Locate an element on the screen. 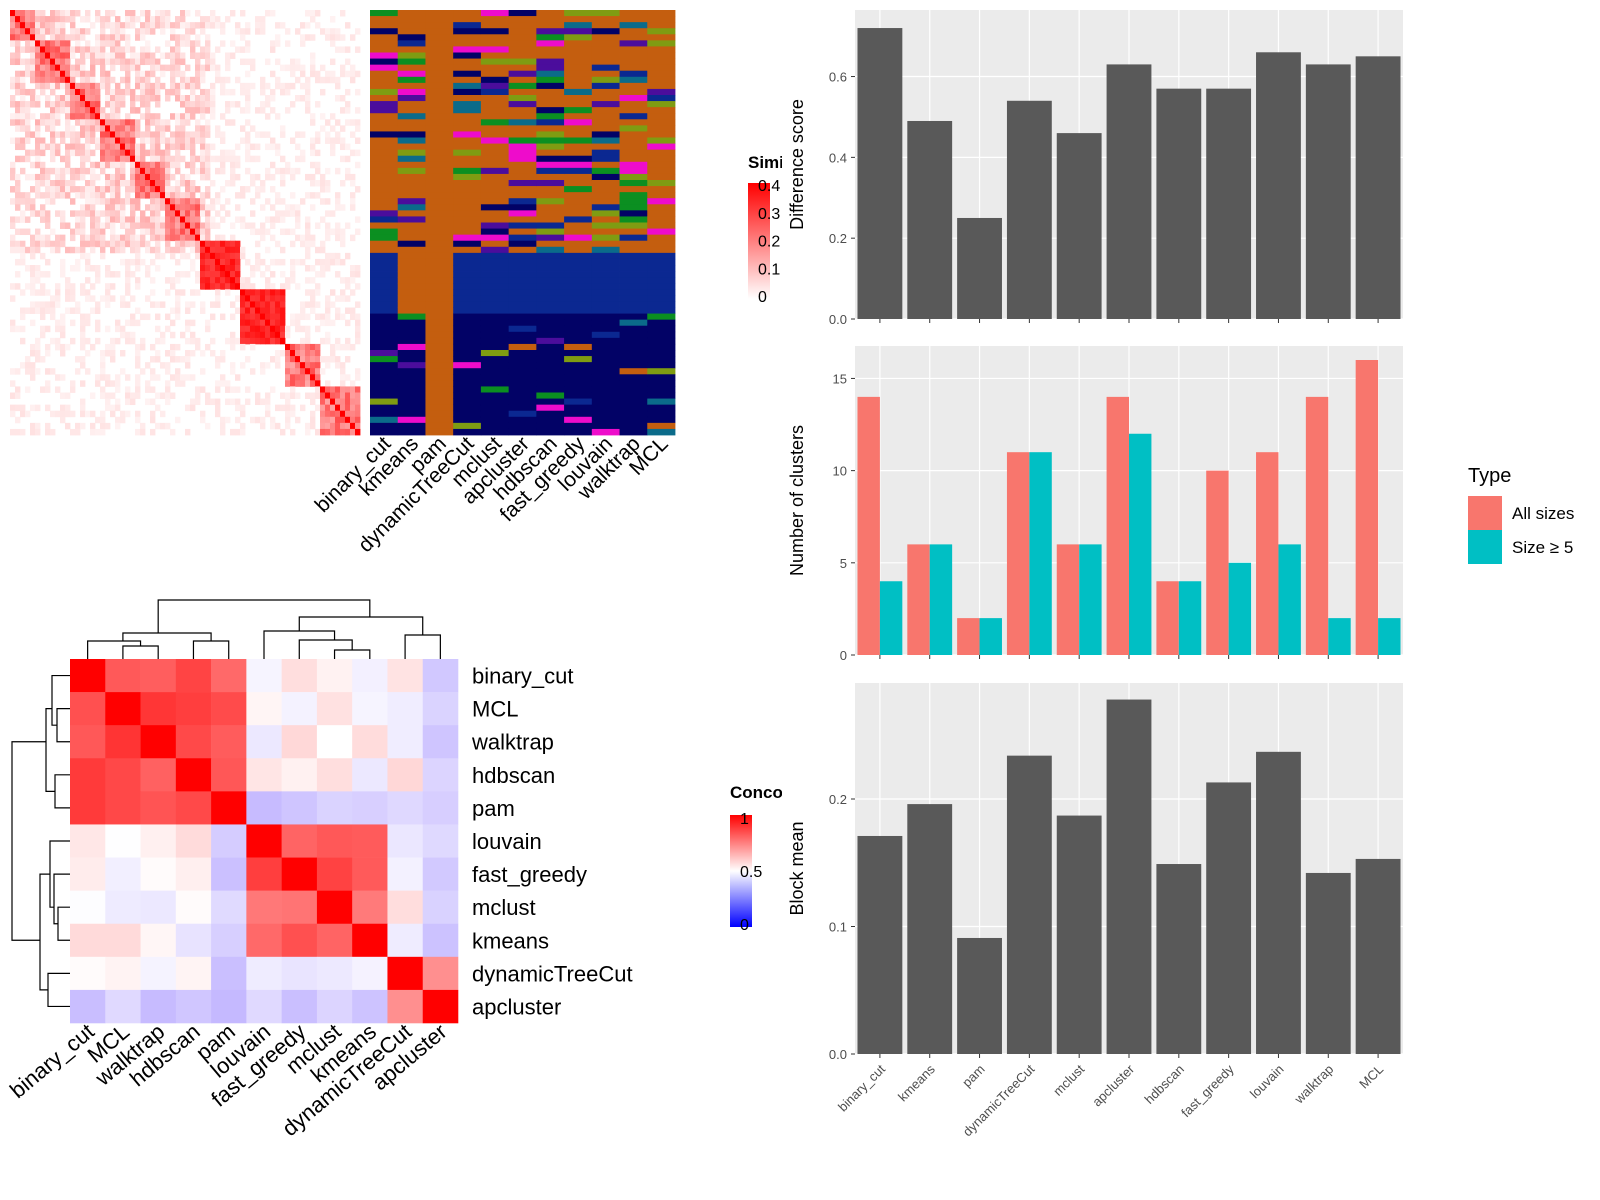 Image resolution: width=1600 pixels, height=1200 pixels. bar is located at coordinates (1018, 553).